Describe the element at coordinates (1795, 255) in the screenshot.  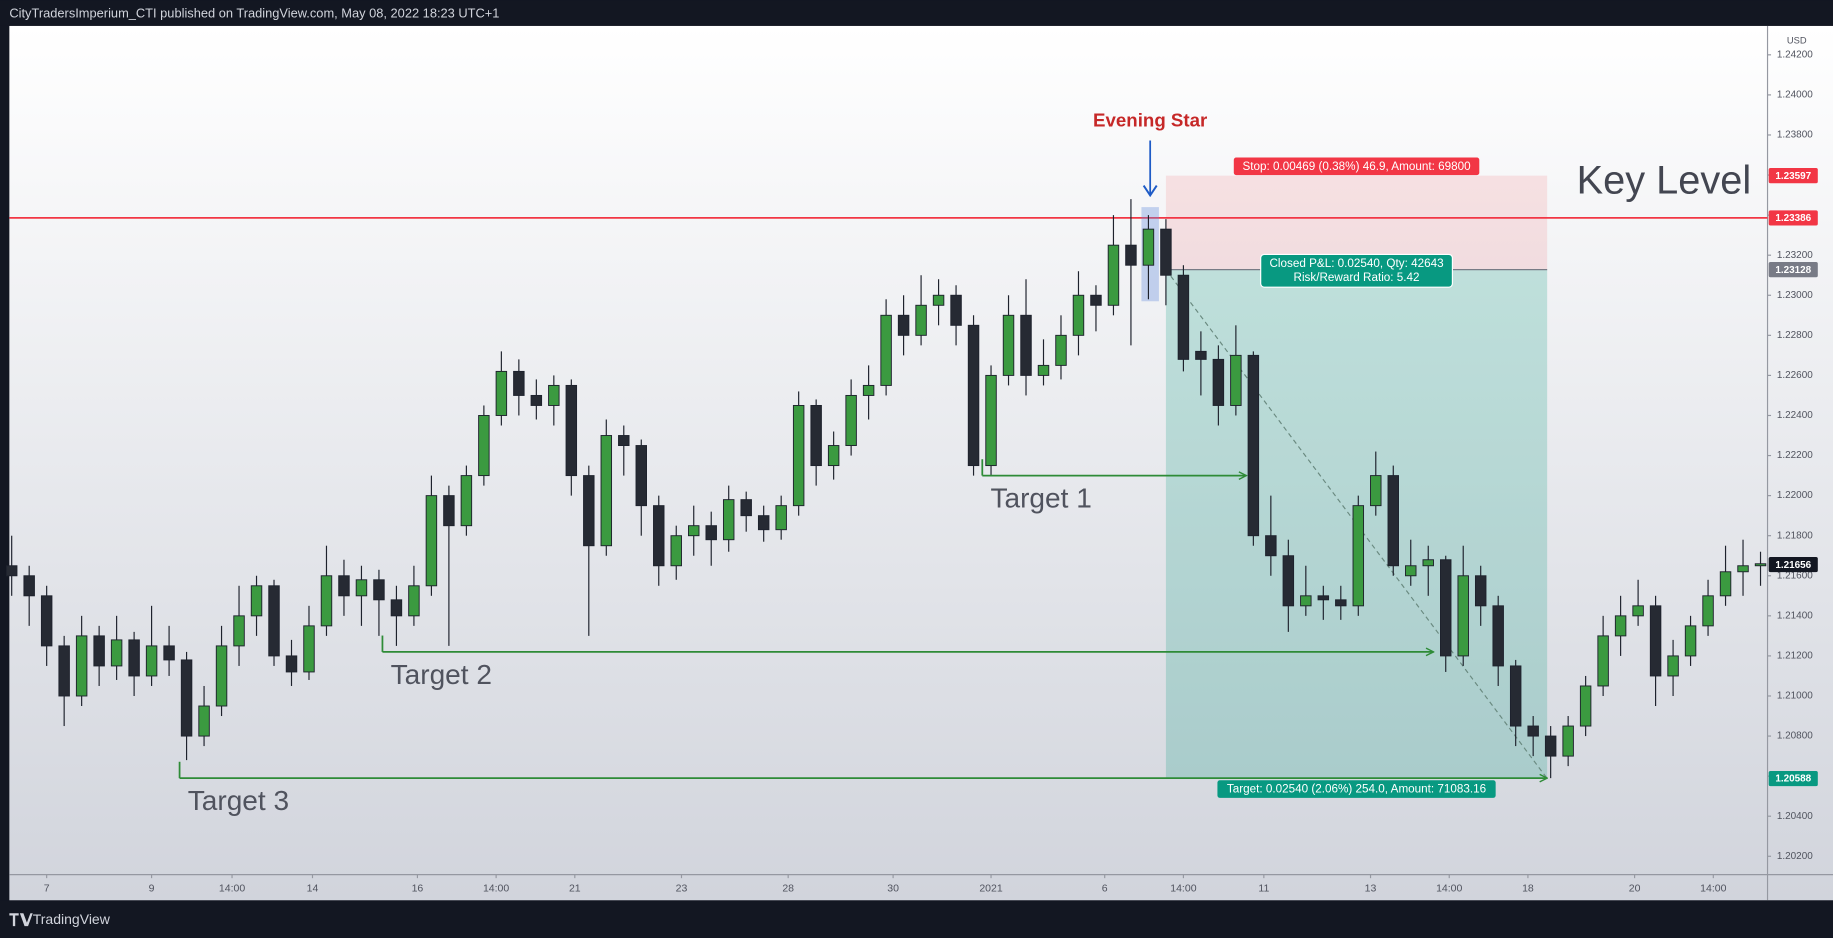
I see `y-tick-label: 1.23200` at that location.